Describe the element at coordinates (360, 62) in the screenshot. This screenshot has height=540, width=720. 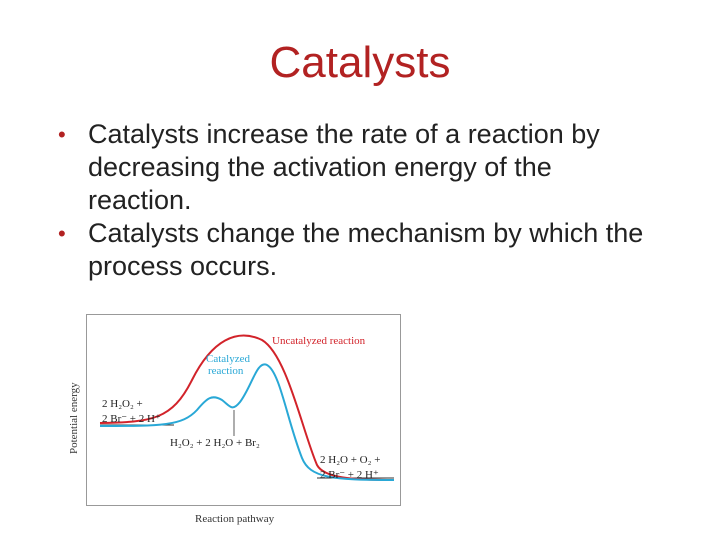
I see `slide-title: Catalysts` at that location.